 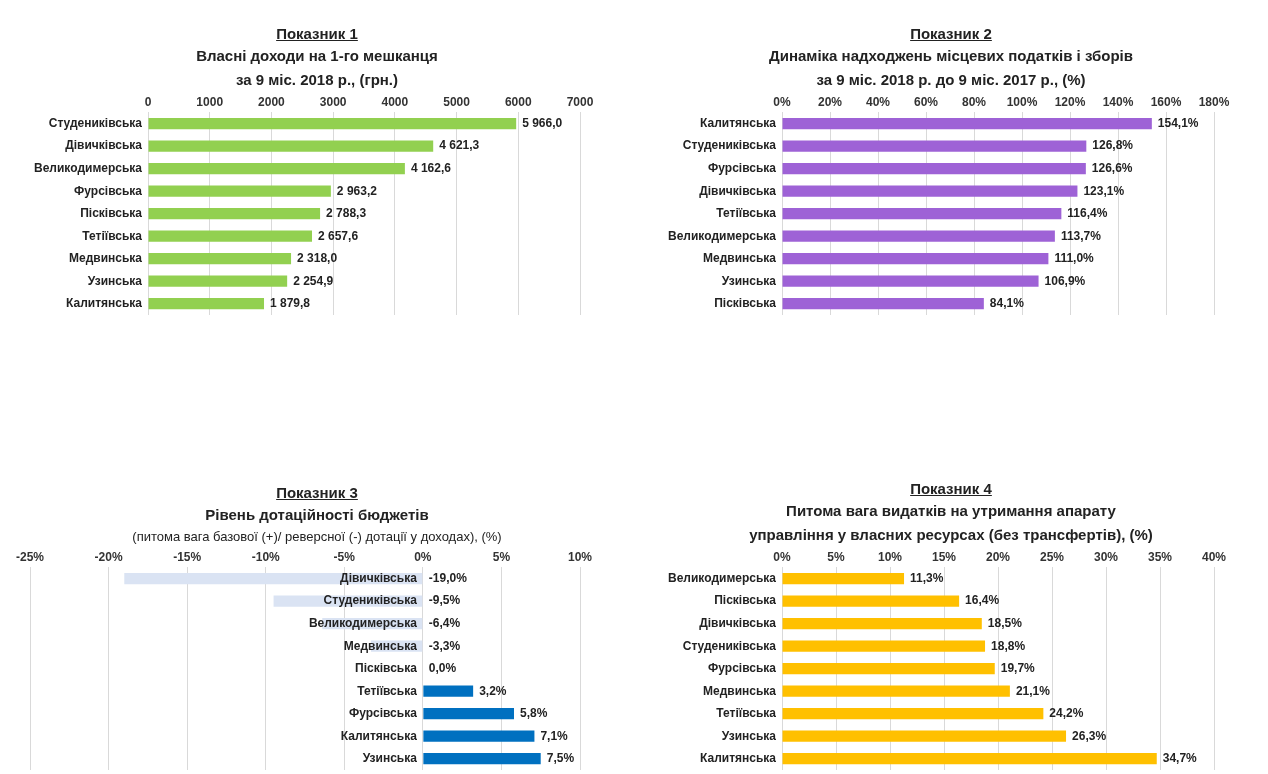 I want to click on x-tick-label: 10%, so click(x=890, y=556).